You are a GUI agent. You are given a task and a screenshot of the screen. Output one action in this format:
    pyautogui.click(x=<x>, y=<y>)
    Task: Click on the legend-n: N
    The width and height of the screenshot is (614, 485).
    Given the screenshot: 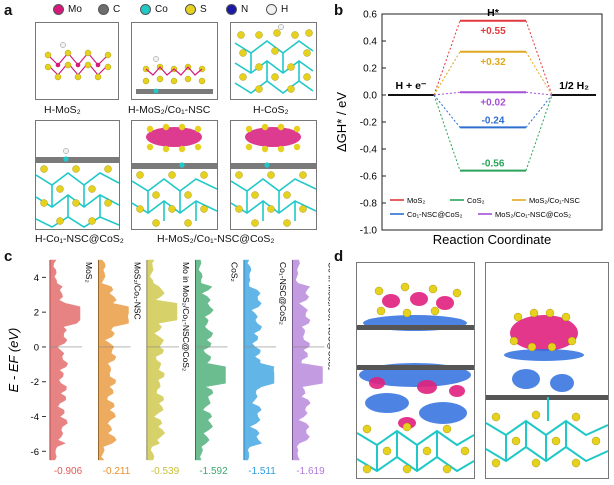 What is the action you would take?
    pyautogui.click(x=237, y=9)
    